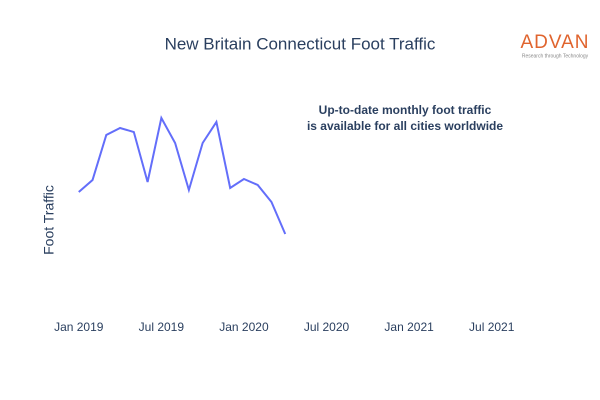 The height and width of the screenshot is (400, 600). What do you see at coordinates (555, 56) in the screenshot?
I see `logo-tagline: Research through Technology` at bounding box center [555, 56].